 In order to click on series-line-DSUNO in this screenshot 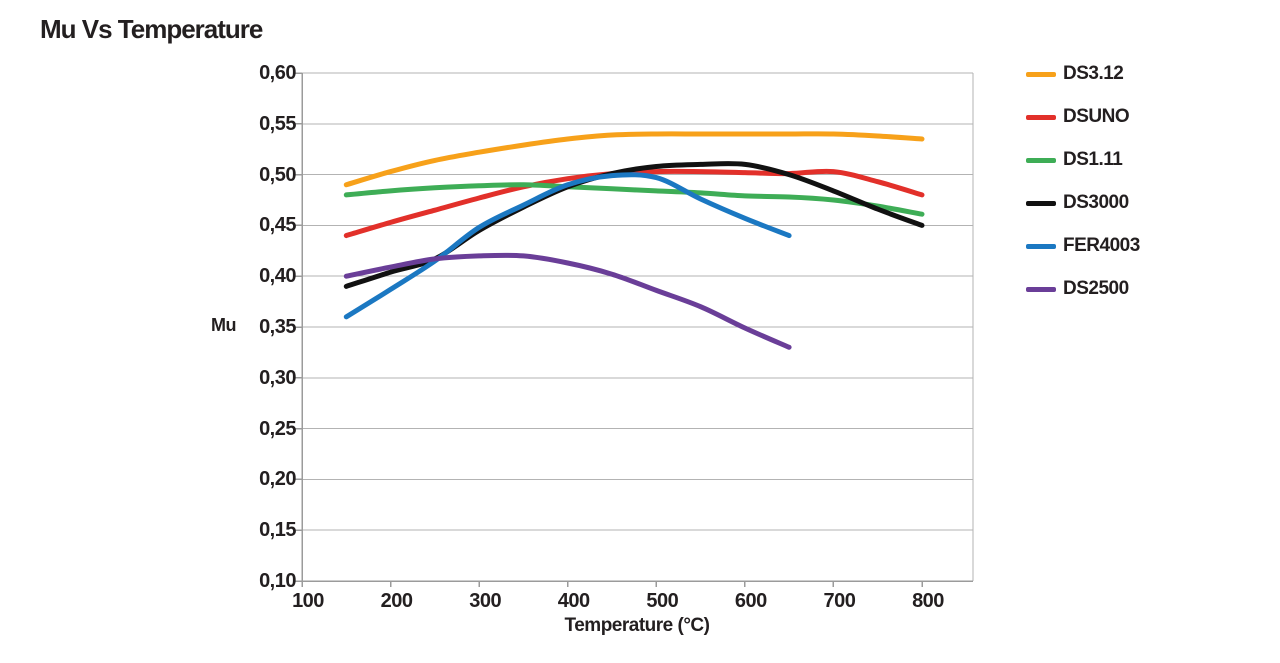, I will do `click(634, 203)`.